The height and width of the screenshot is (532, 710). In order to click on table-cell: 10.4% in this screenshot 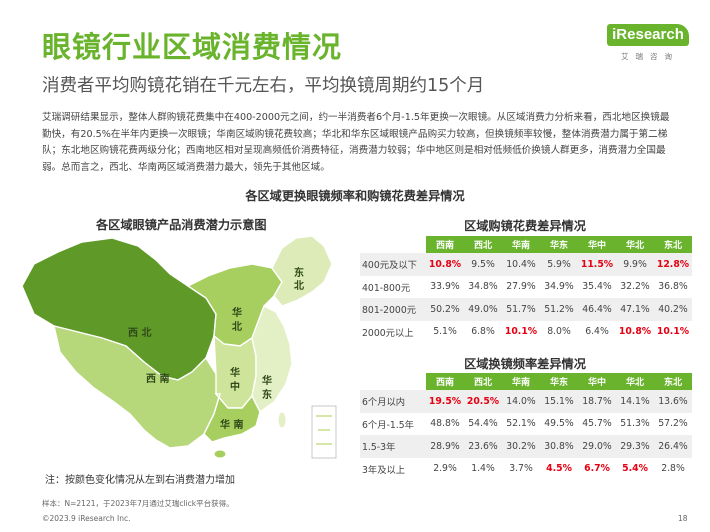, I will do `click(521, 264)`.